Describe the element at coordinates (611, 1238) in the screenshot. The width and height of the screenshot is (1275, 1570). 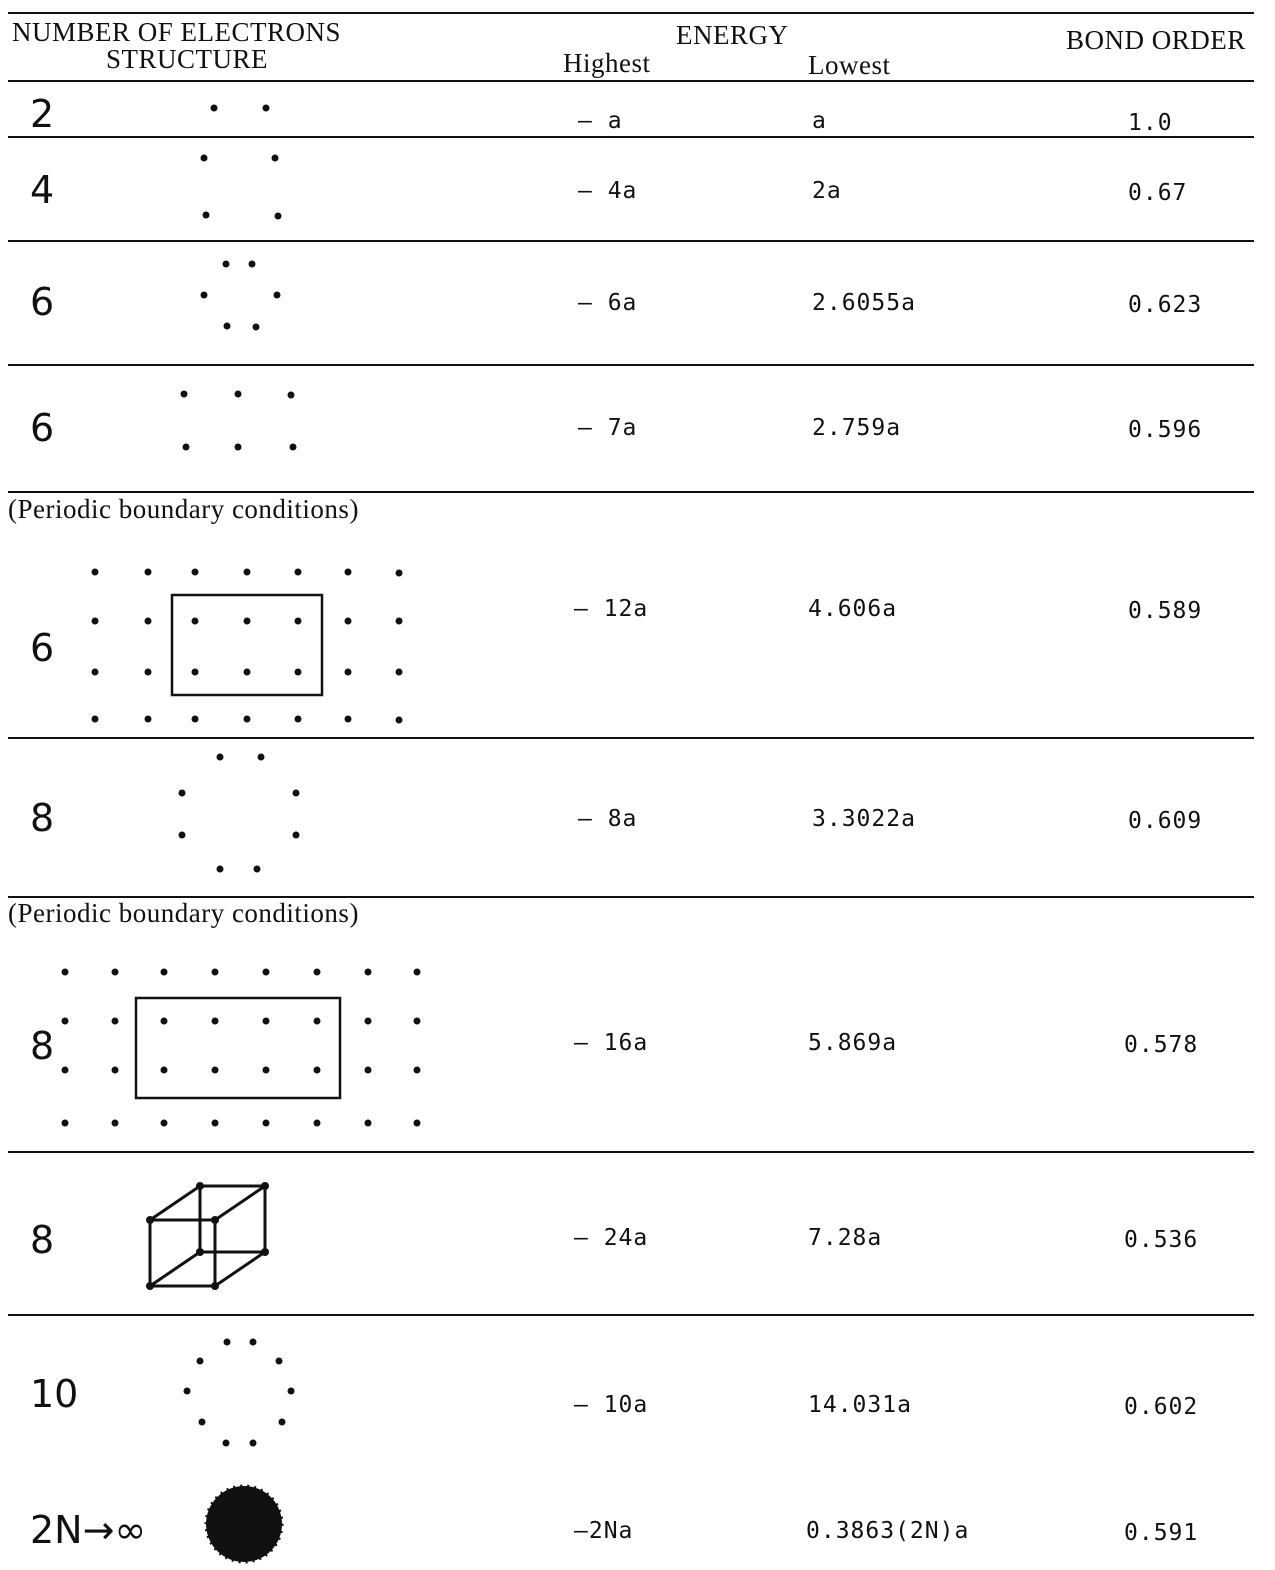
I see `row-highest: — 24a` at that location.